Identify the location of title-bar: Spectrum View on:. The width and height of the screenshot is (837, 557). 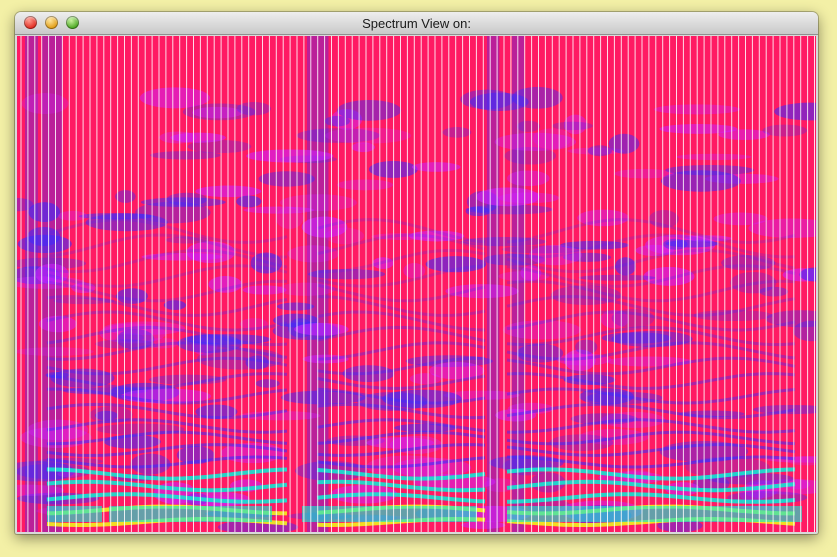
(416, 23).